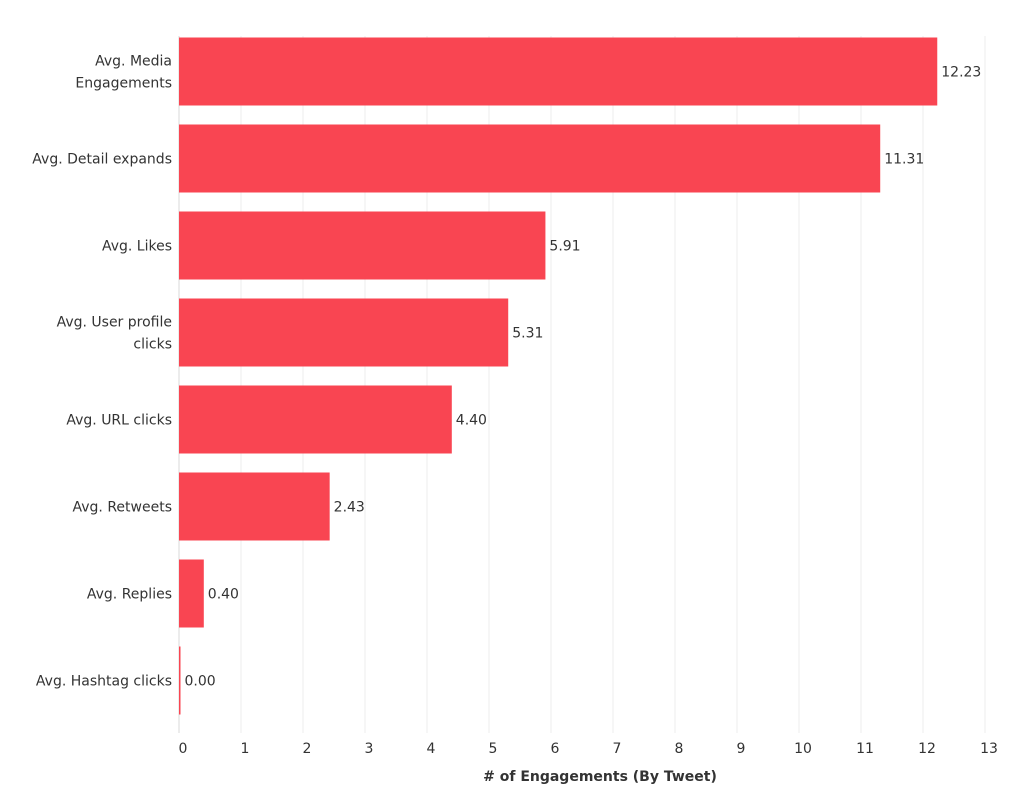  What do you see at coordinates (493, 749) in the screenshot?
I see `x-tick-label: 5` at bounding box center [493, 749].